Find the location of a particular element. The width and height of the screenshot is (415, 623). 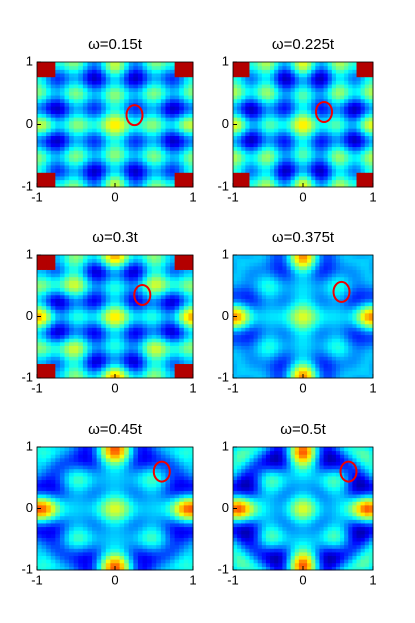

y-tick-label: -1 is located at coordinates (223, 185).